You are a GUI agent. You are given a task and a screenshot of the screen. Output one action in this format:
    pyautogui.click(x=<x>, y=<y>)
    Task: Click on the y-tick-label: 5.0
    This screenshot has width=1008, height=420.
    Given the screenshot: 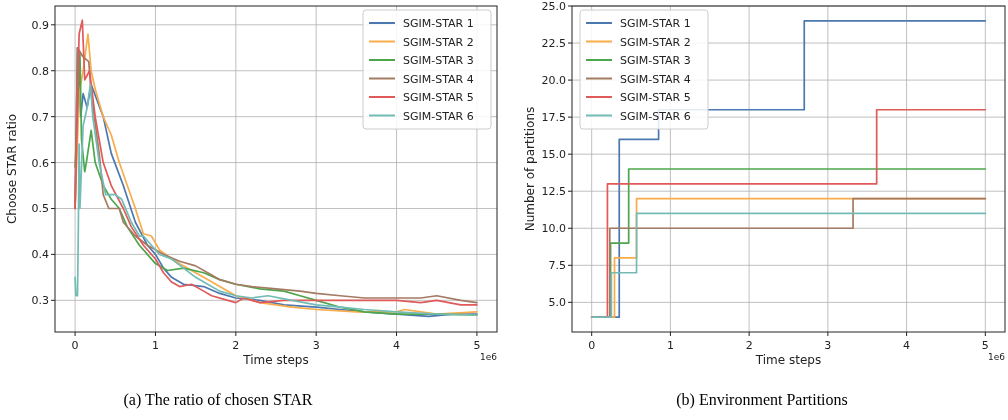 What is the action you would take?
    pyautogui.click(x=557, y=303)
    